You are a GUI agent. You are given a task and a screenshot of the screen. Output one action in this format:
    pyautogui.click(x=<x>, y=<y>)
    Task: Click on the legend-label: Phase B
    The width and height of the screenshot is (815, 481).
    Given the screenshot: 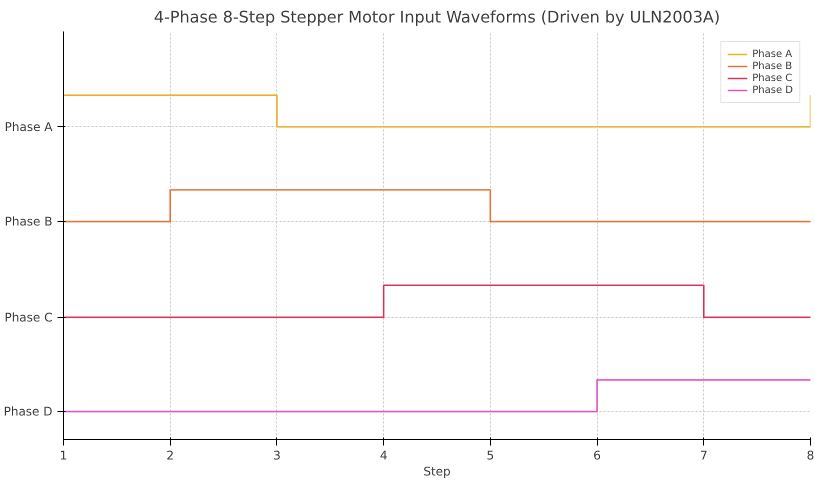 What is the action you would take?
    pyautogui.click(x=772, y=66)
    